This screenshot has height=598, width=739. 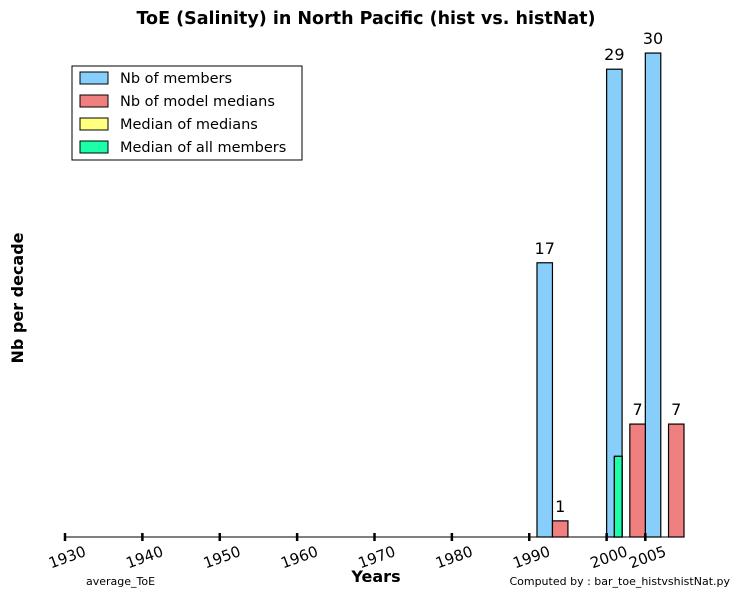 What do you see at coordinates (560, 506) in the screenshot?
I see `bar-value-label: 1` at bounding box center [560, 506].